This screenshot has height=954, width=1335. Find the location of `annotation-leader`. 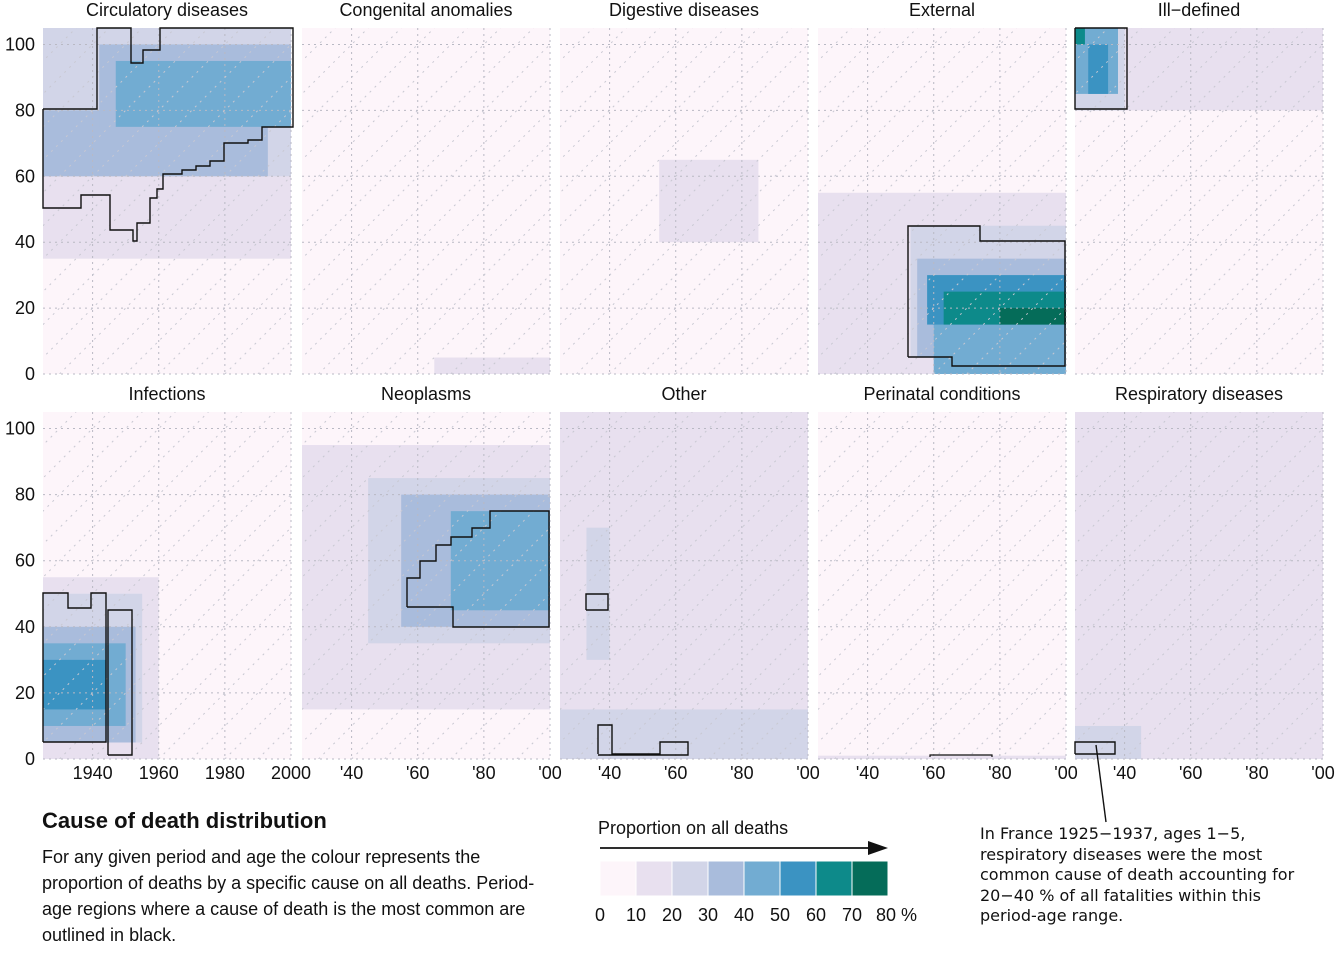

annotation-leader is located at coordinates (1101, 783).